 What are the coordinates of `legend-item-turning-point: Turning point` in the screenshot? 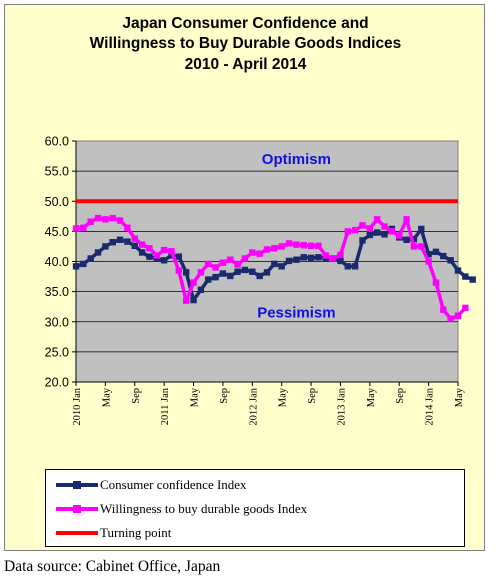 It's located at (113, 533).